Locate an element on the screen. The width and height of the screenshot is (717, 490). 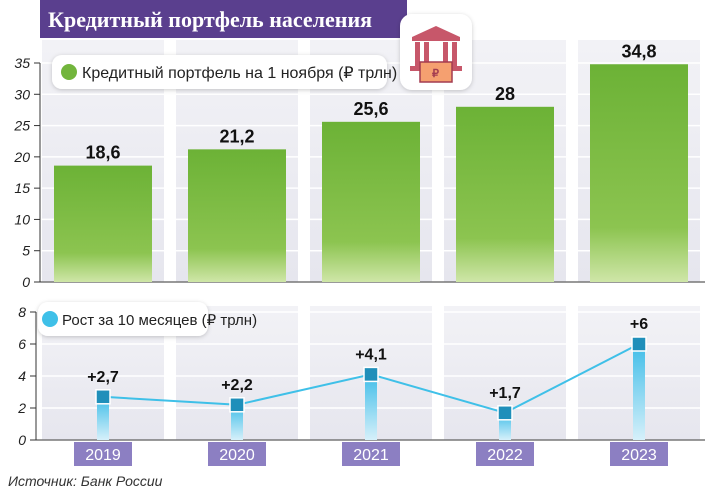
data-label: 28 is located at coordinates (505, 94).